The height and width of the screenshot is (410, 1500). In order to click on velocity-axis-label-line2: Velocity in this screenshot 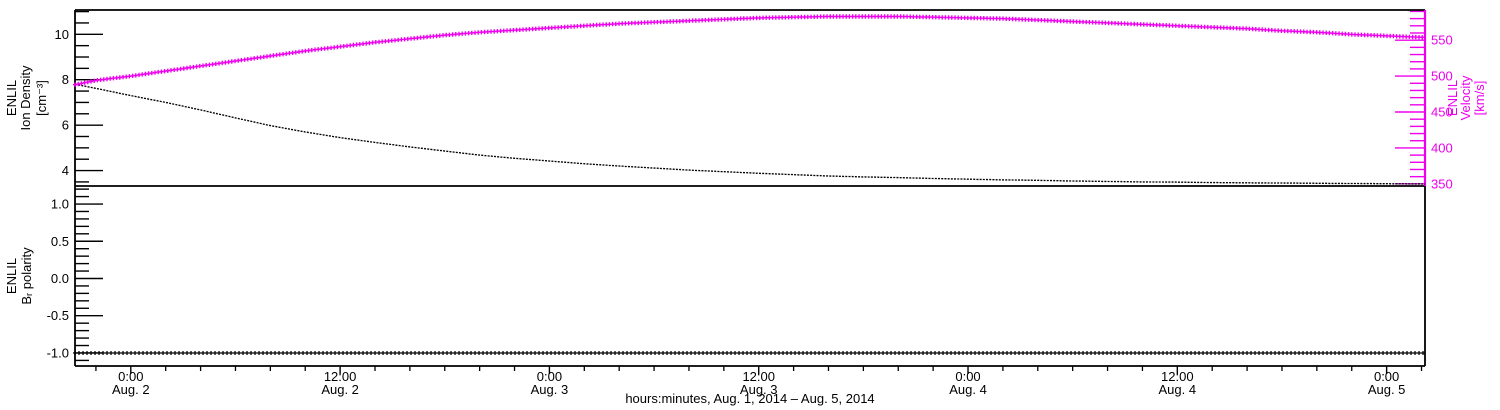, I will do `click(1465, 97)`.